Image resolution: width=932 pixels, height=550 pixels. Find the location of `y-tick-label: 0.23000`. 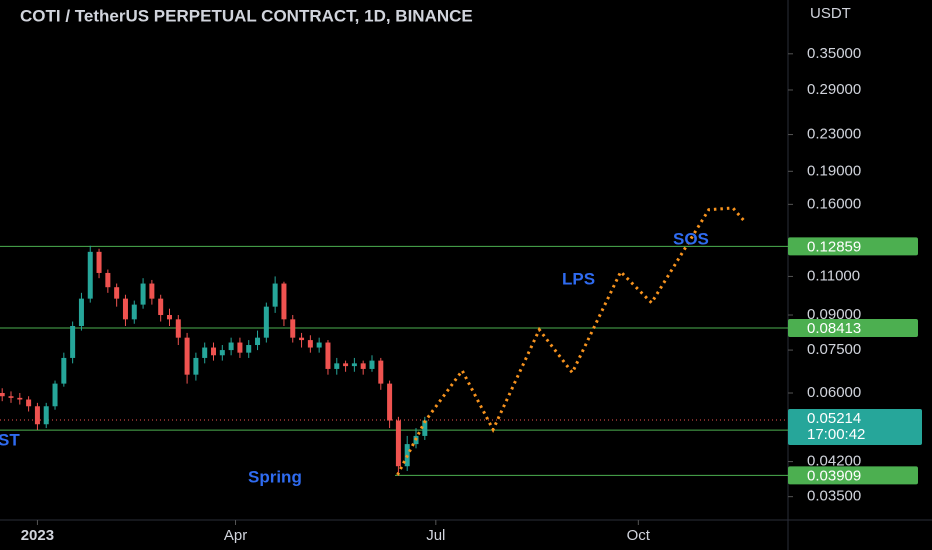

y-tick-label: 0.23000 is located at coordinates (834, 134).